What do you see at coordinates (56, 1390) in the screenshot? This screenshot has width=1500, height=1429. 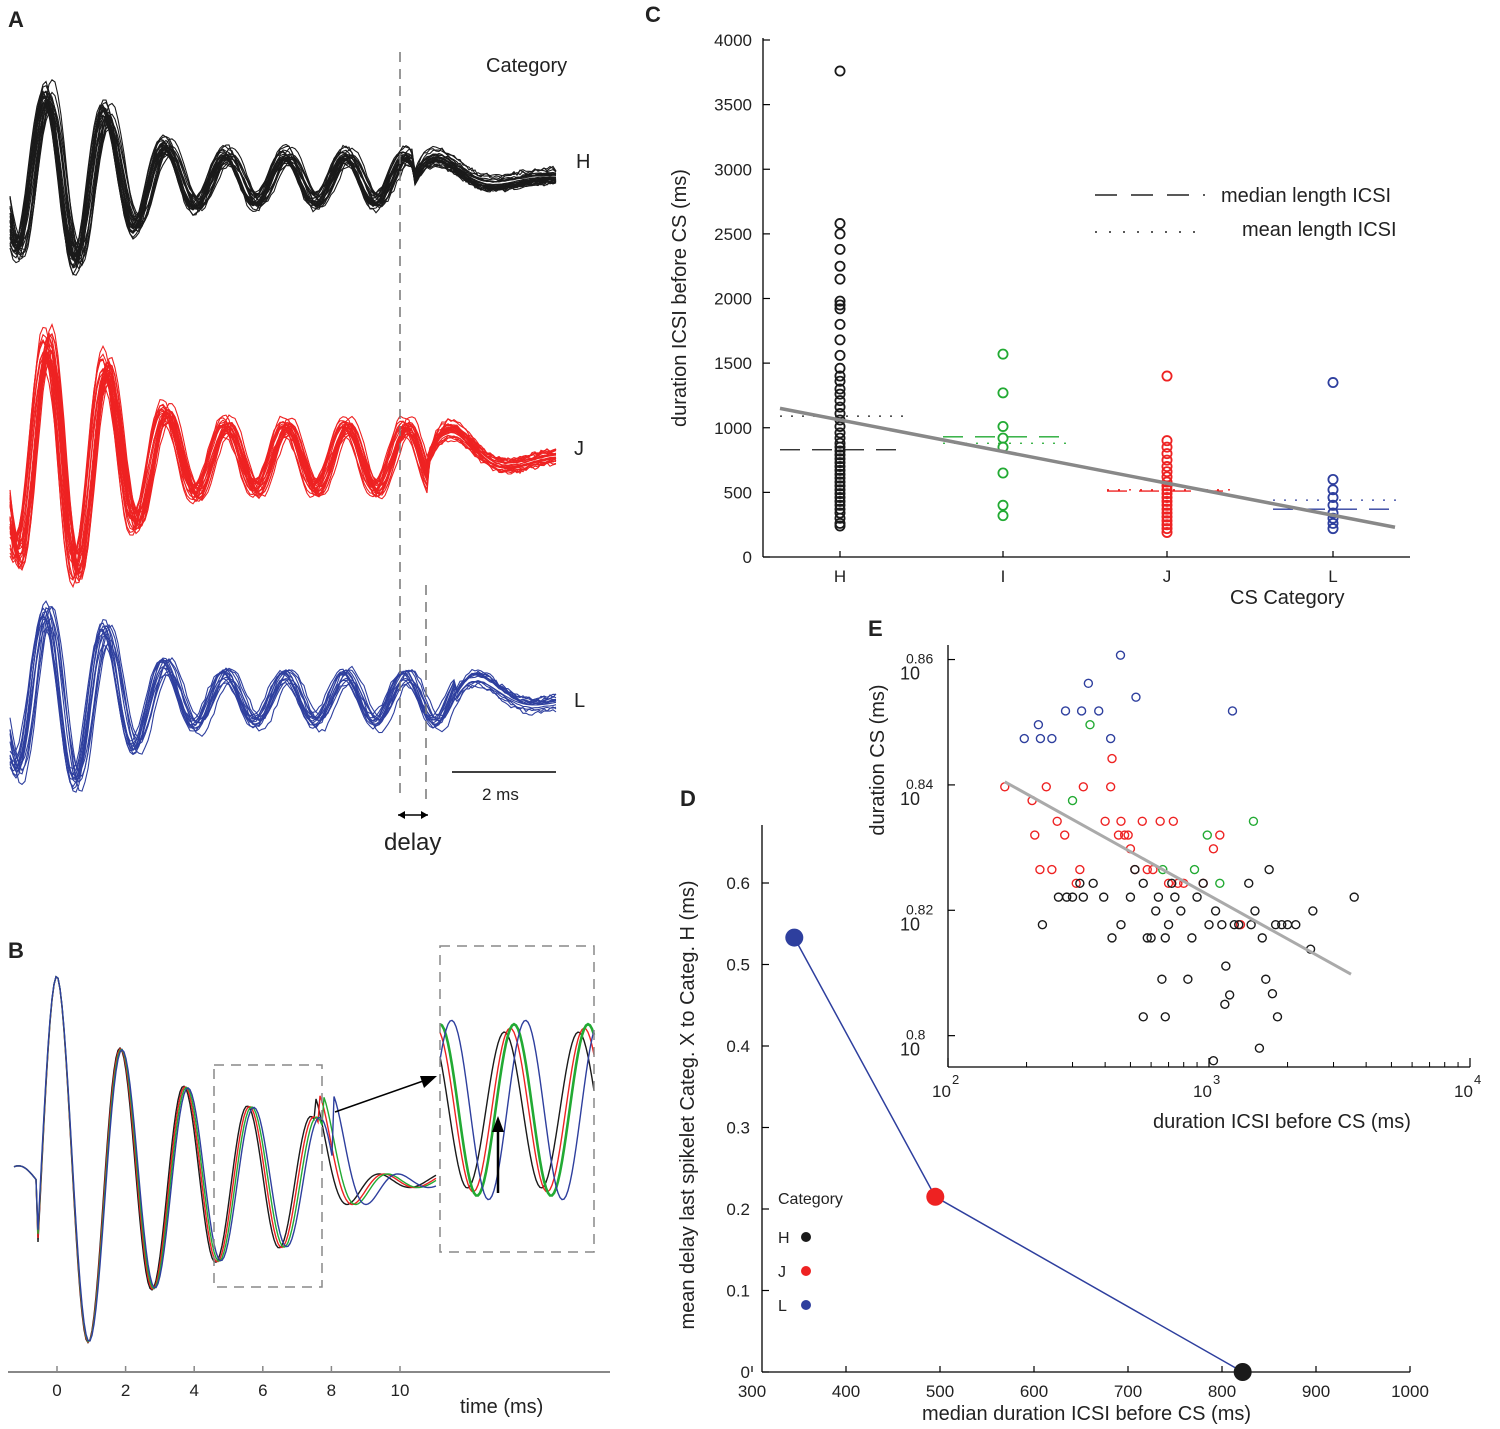 I see `panel-b-tick-label: 0` at bounding box center [56, 1390].